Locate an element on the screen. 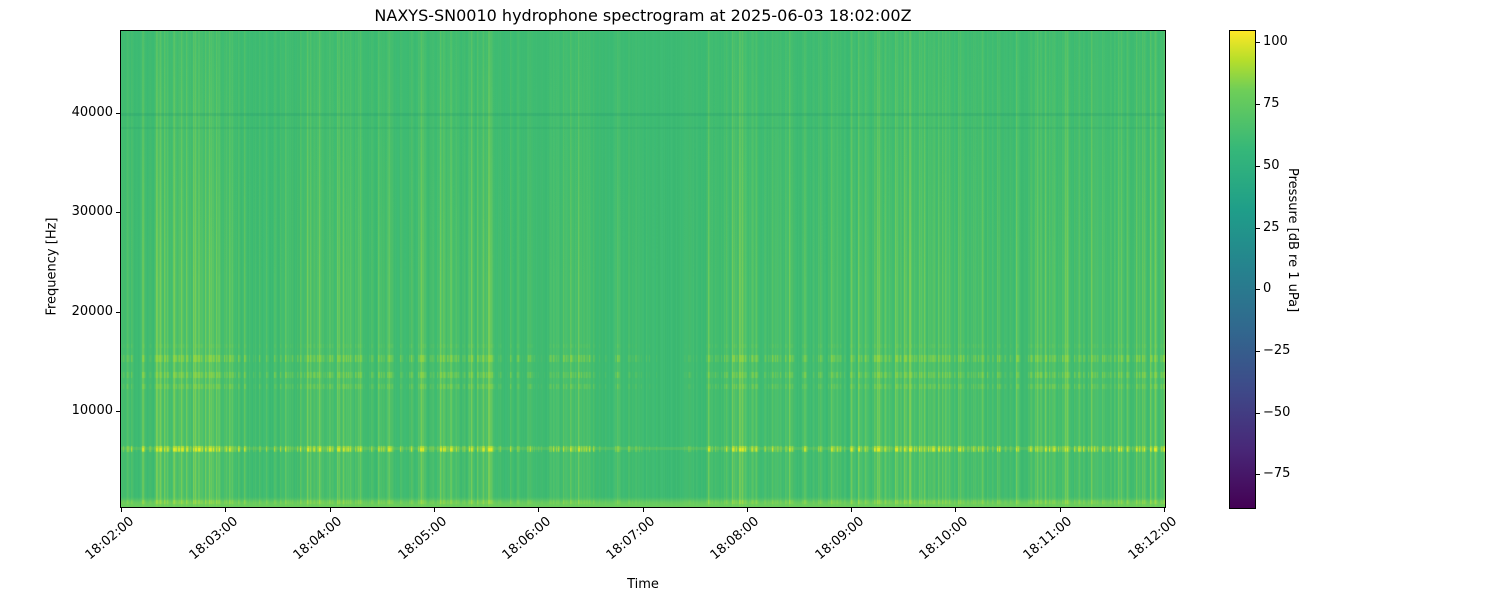 Image resolution: width=1500 pixels, height=600 pixels. colorbar-tick-label: −50 is located at coordinates (1277, 412).